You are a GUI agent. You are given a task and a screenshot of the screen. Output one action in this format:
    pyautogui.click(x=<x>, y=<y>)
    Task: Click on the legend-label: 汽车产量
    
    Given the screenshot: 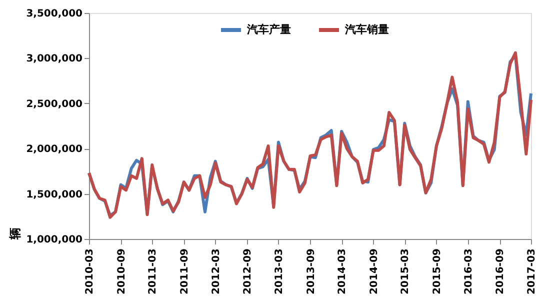 What is the action you would take?
    pyautogui.click(x=268, y=29)
    